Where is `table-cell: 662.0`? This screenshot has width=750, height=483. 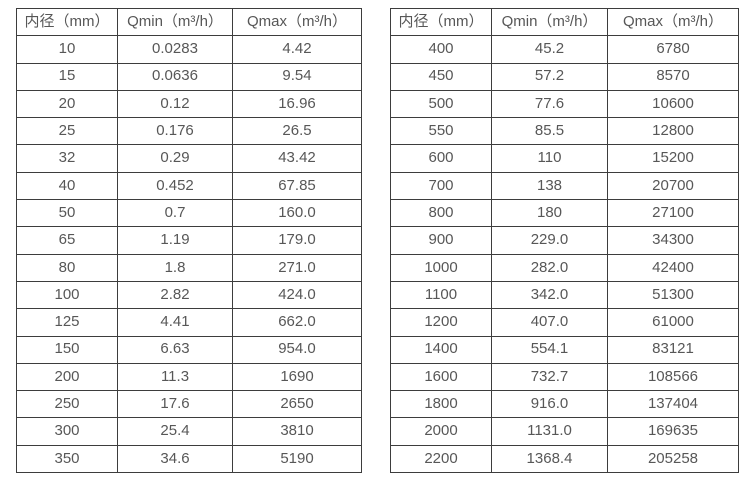 table-cell: 662.0 is located at coordinates (297, 322).